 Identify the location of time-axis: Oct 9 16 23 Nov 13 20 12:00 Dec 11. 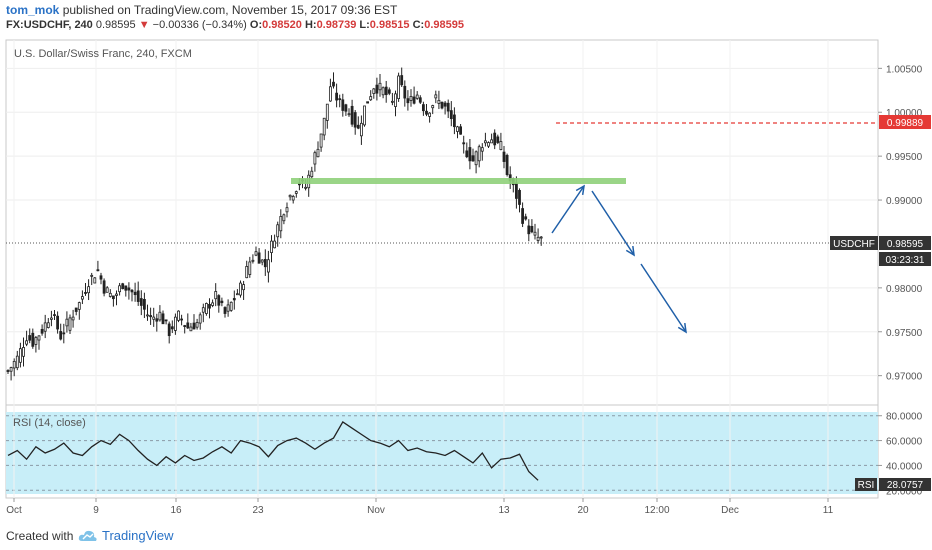
(420, 507).